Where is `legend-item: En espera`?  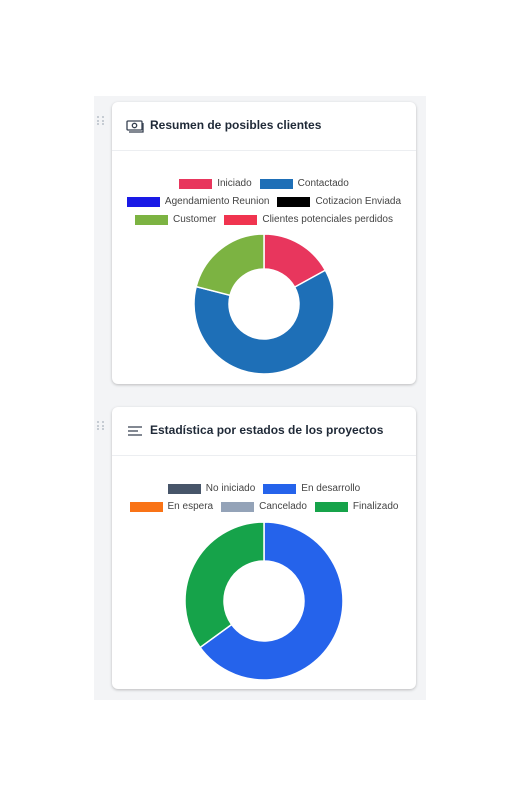
legend-item: En espera is located at coordinates (171, 506).